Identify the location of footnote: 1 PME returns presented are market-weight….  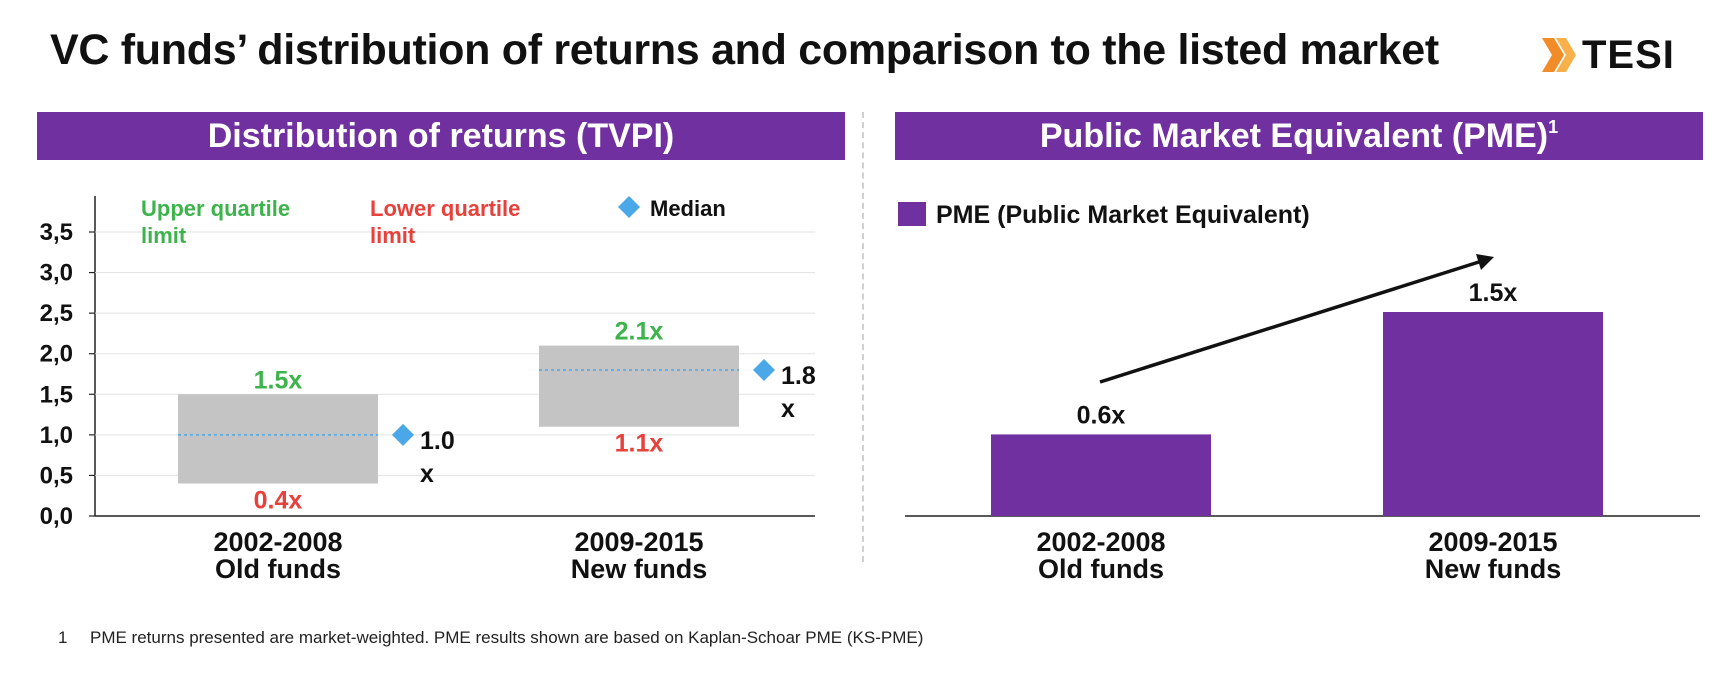
(490, 638).